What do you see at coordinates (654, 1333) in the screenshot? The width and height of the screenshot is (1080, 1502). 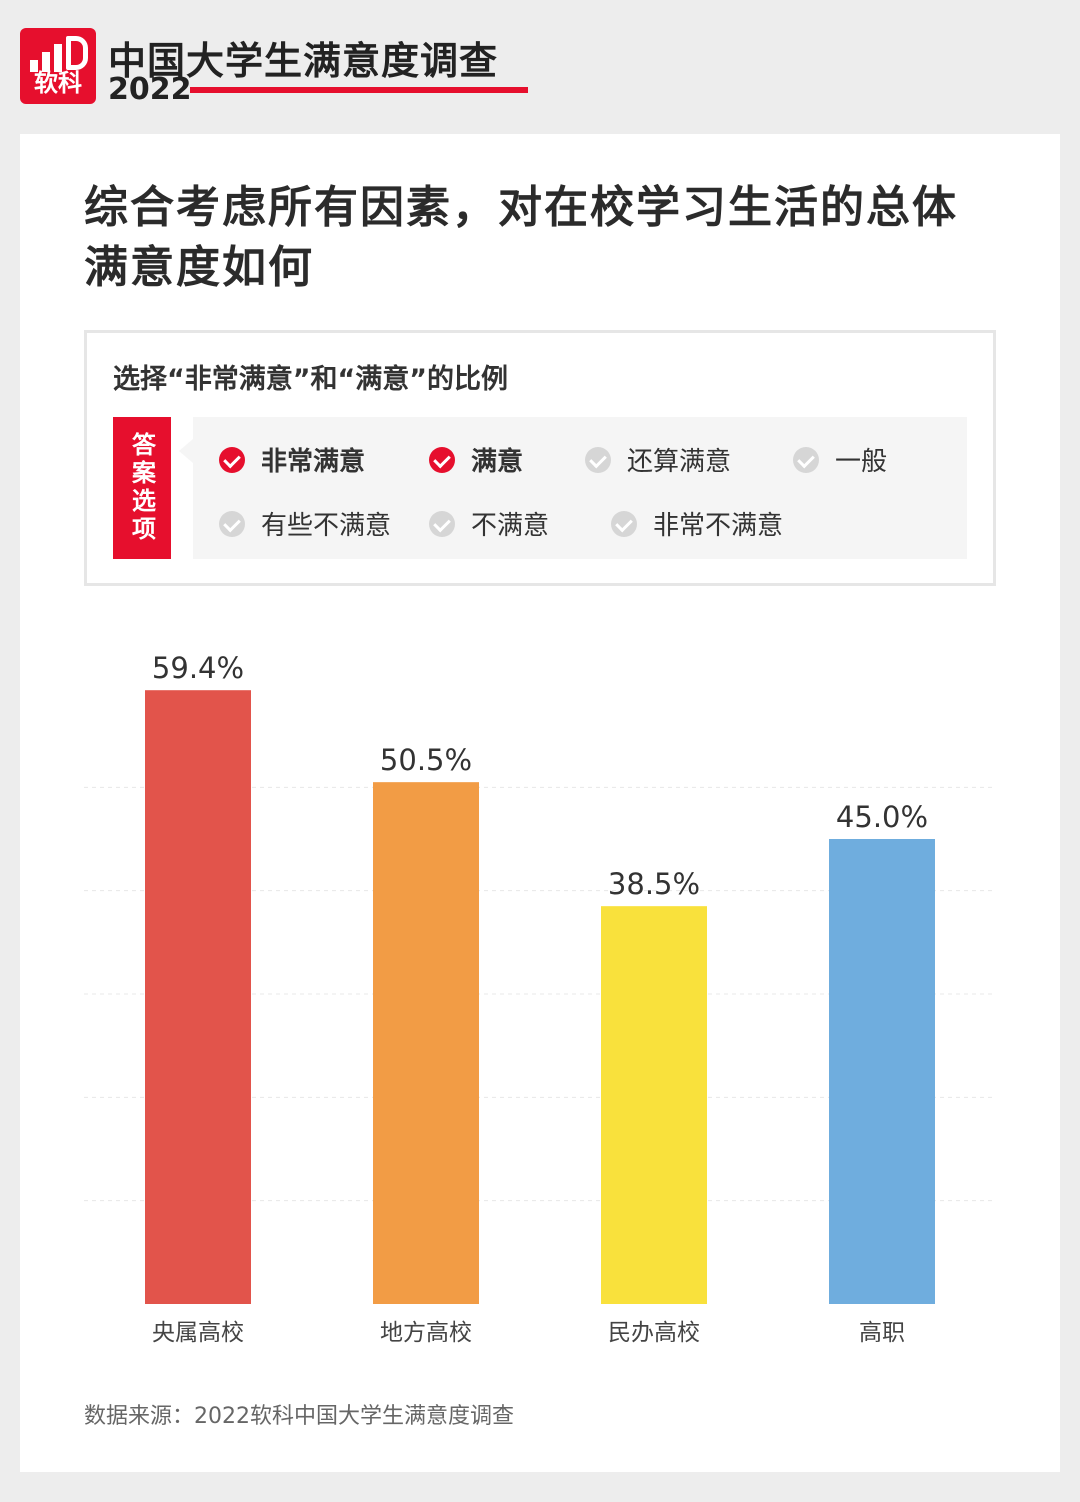 I see `category-label-2: 民办高校` at bounding box center [654, 1333].